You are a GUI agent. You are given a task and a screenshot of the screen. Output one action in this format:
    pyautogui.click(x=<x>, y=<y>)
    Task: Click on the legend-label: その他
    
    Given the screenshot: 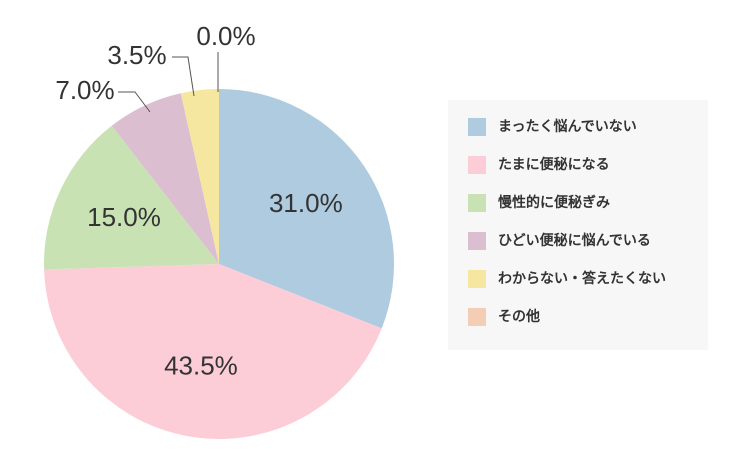 What is the action you would take?
    pyautogui.click(x=519, y=316)
    